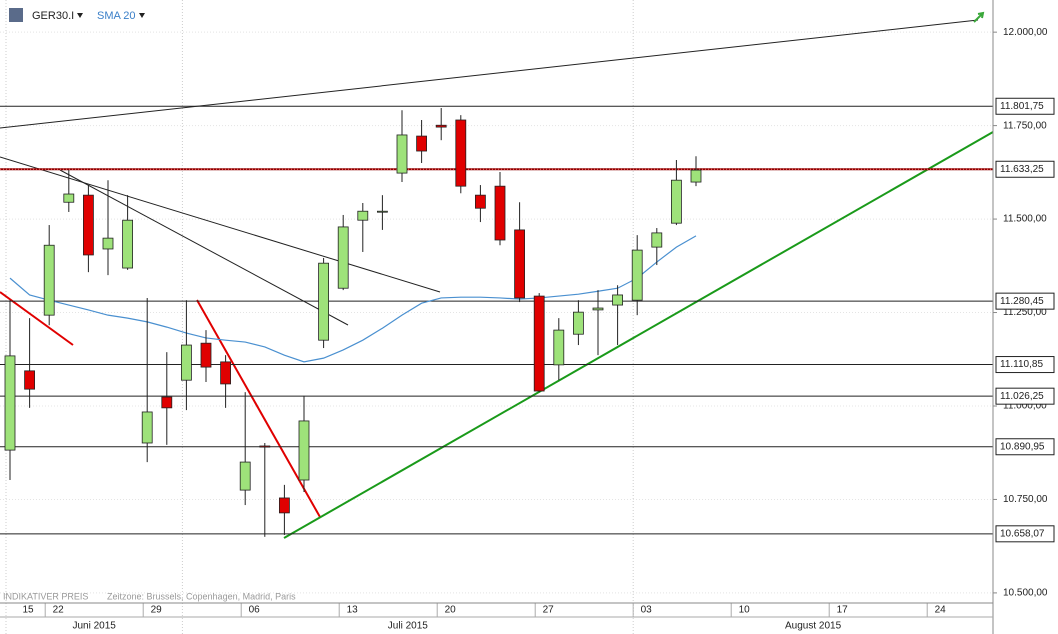 The width and height of the screenshot is (1058, 634). Describe the element at coordinates (1025, 32) in the screenshot. I see `y-tick-label: 12.000,00` at that location.